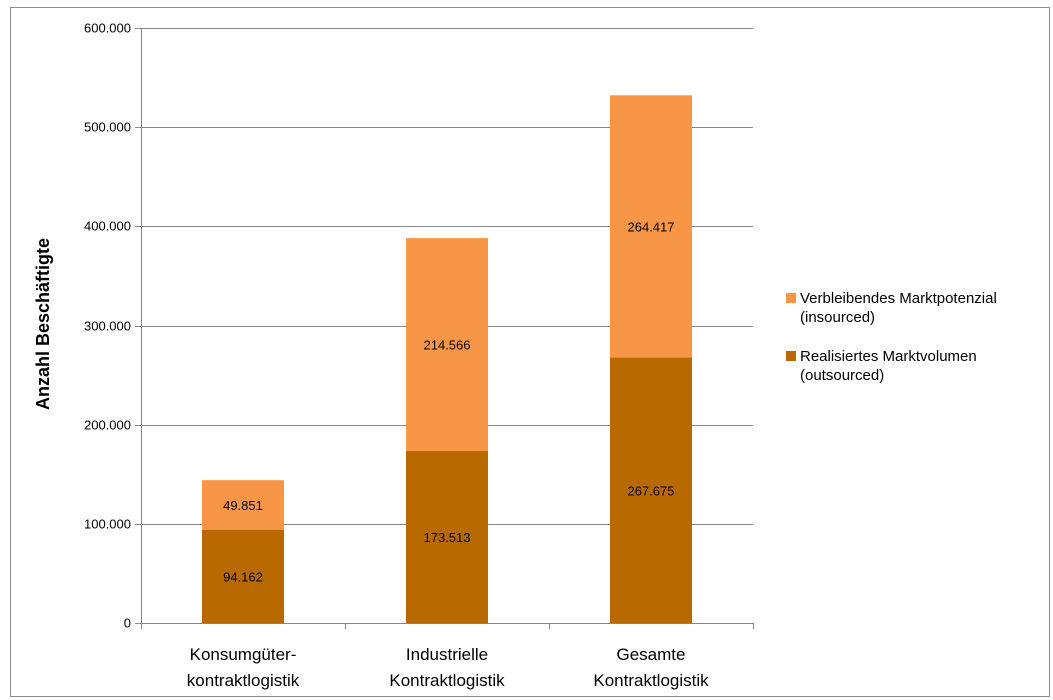  I want to click on y-tick-label: 500.000, so click(107, 127).